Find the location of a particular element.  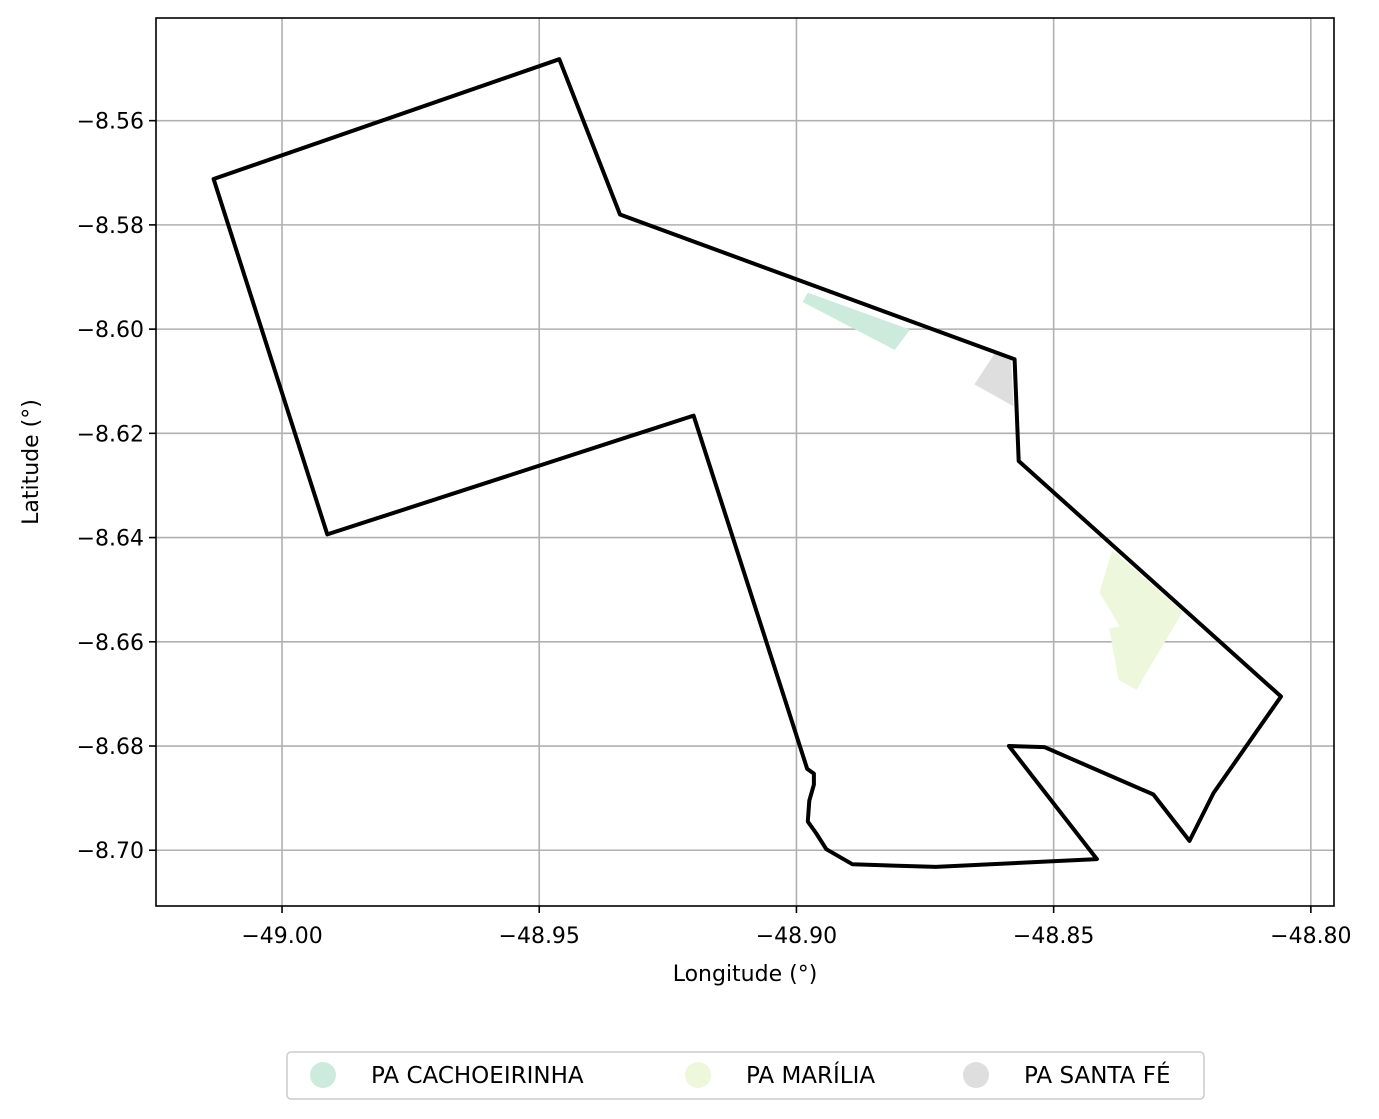

region-pa-cachoeirinha is located at coordinates (856, 321).